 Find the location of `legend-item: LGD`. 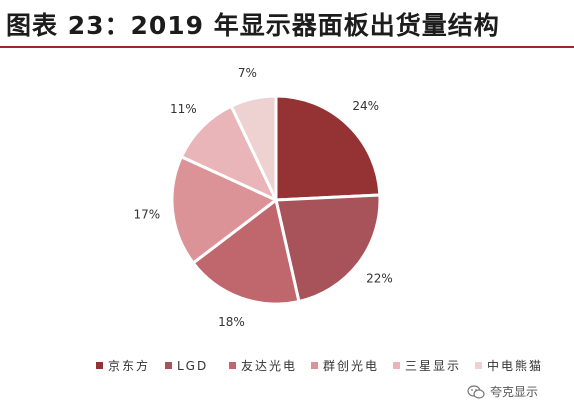

legend-item: LGD is located at coordinates (186, 366).